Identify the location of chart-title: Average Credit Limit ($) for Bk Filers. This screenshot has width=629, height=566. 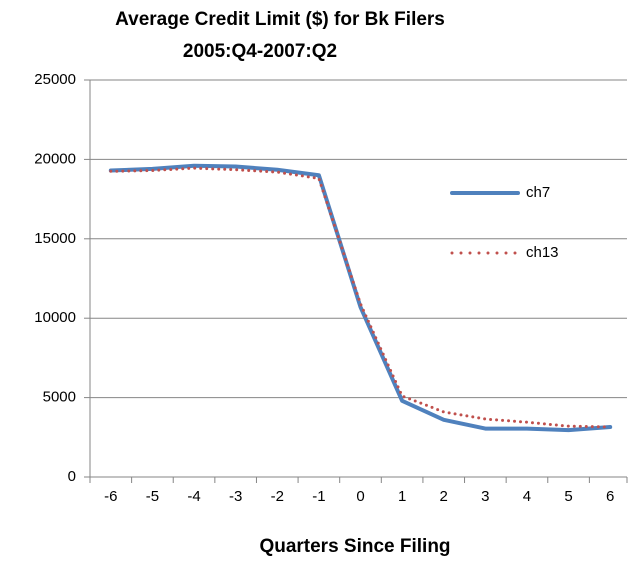
(280, 19).